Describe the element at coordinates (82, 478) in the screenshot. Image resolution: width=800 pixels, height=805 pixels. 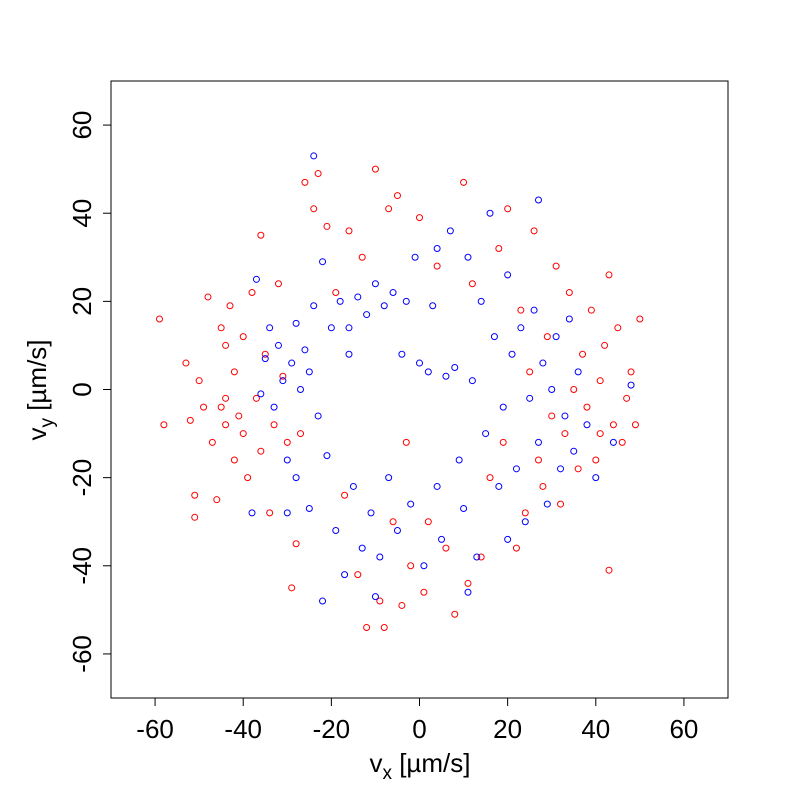
I see `y-tick-label: -20` at that location.